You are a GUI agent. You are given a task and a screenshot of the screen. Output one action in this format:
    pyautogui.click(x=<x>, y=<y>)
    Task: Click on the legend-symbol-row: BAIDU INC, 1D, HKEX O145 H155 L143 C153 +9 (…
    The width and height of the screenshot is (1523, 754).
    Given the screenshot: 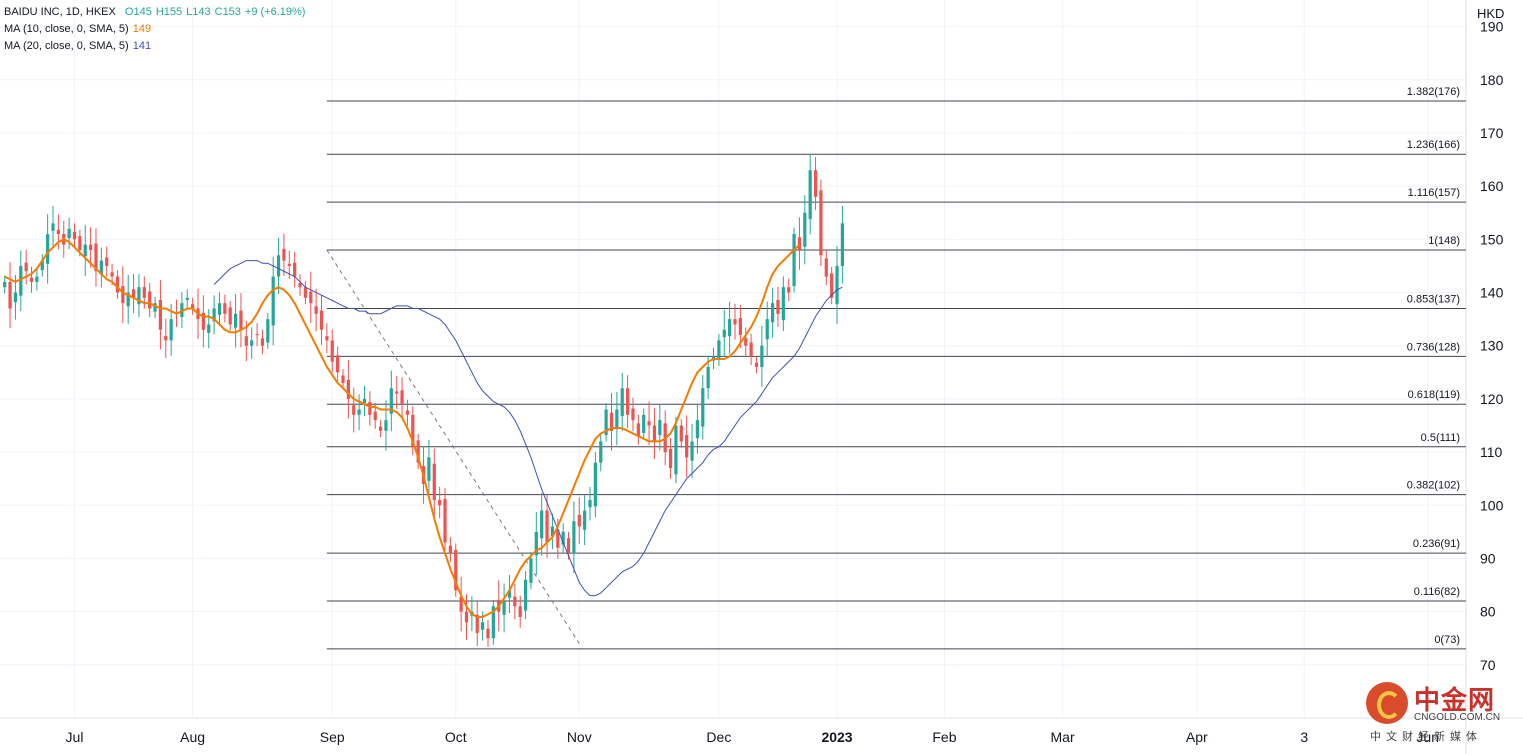 What is the action you would take?
    pyautogui.click(x=156, y=12)
    